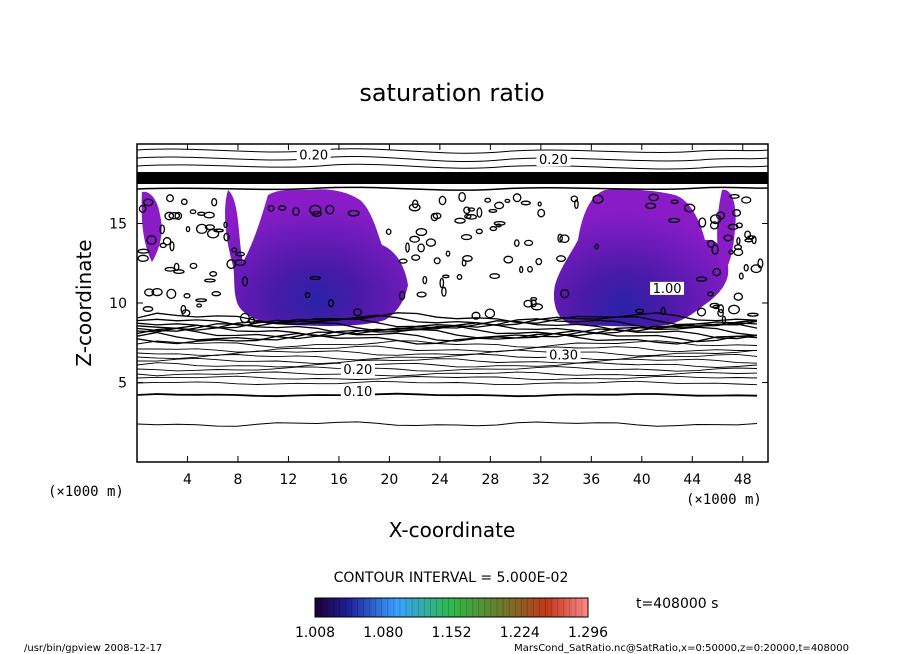  I want to click on colorbar-tick-label: 1.008, so click(315, 633).